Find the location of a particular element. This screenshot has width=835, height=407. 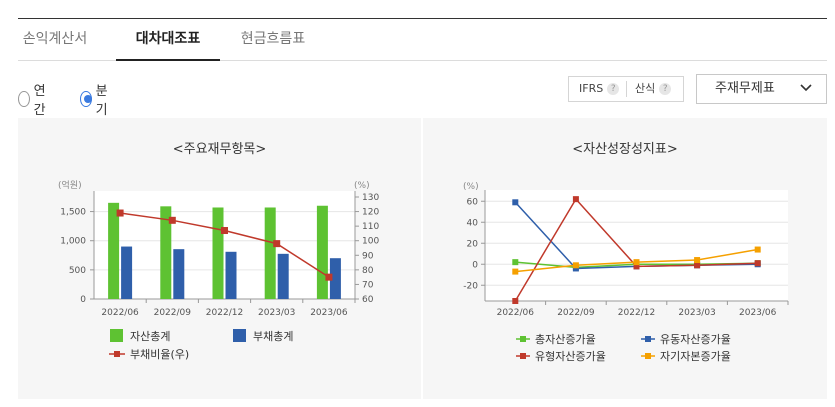

tab-balance-sheet: 대차대조표 is located at coordinates (168, 40).